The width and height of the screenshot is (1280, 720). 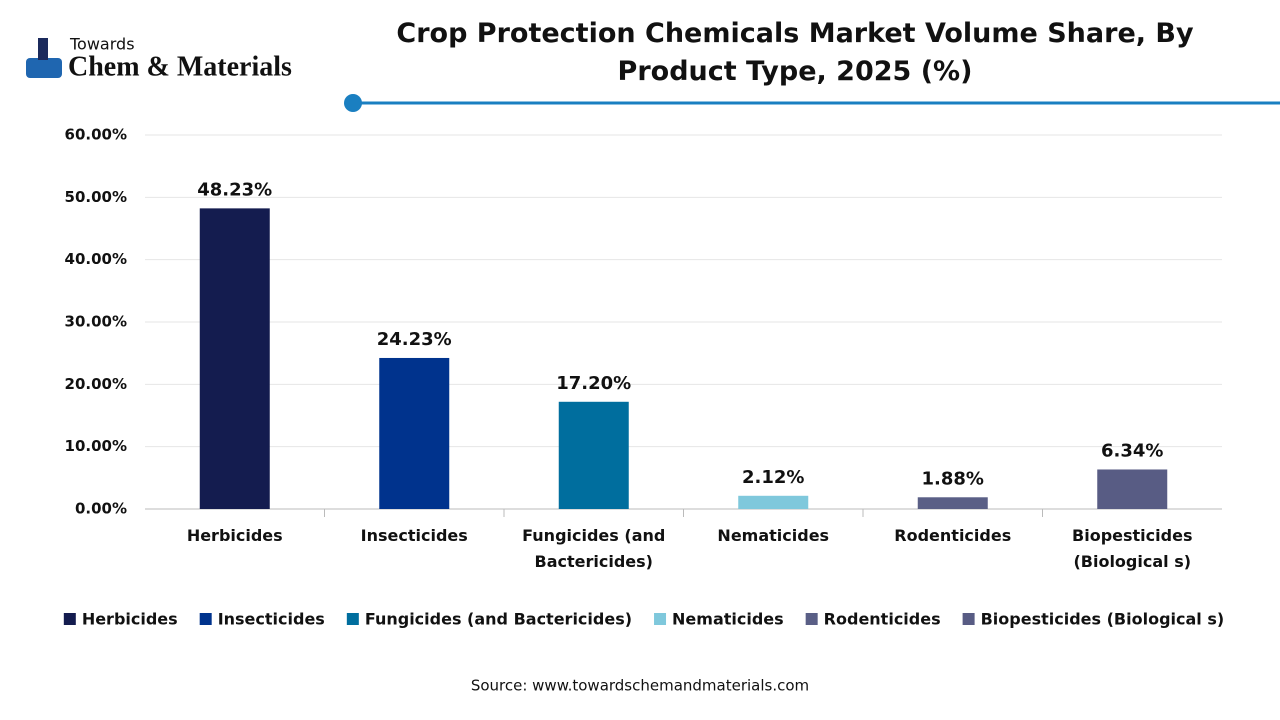 I want to click on title-rule-dot, so click(x=353, y=103).